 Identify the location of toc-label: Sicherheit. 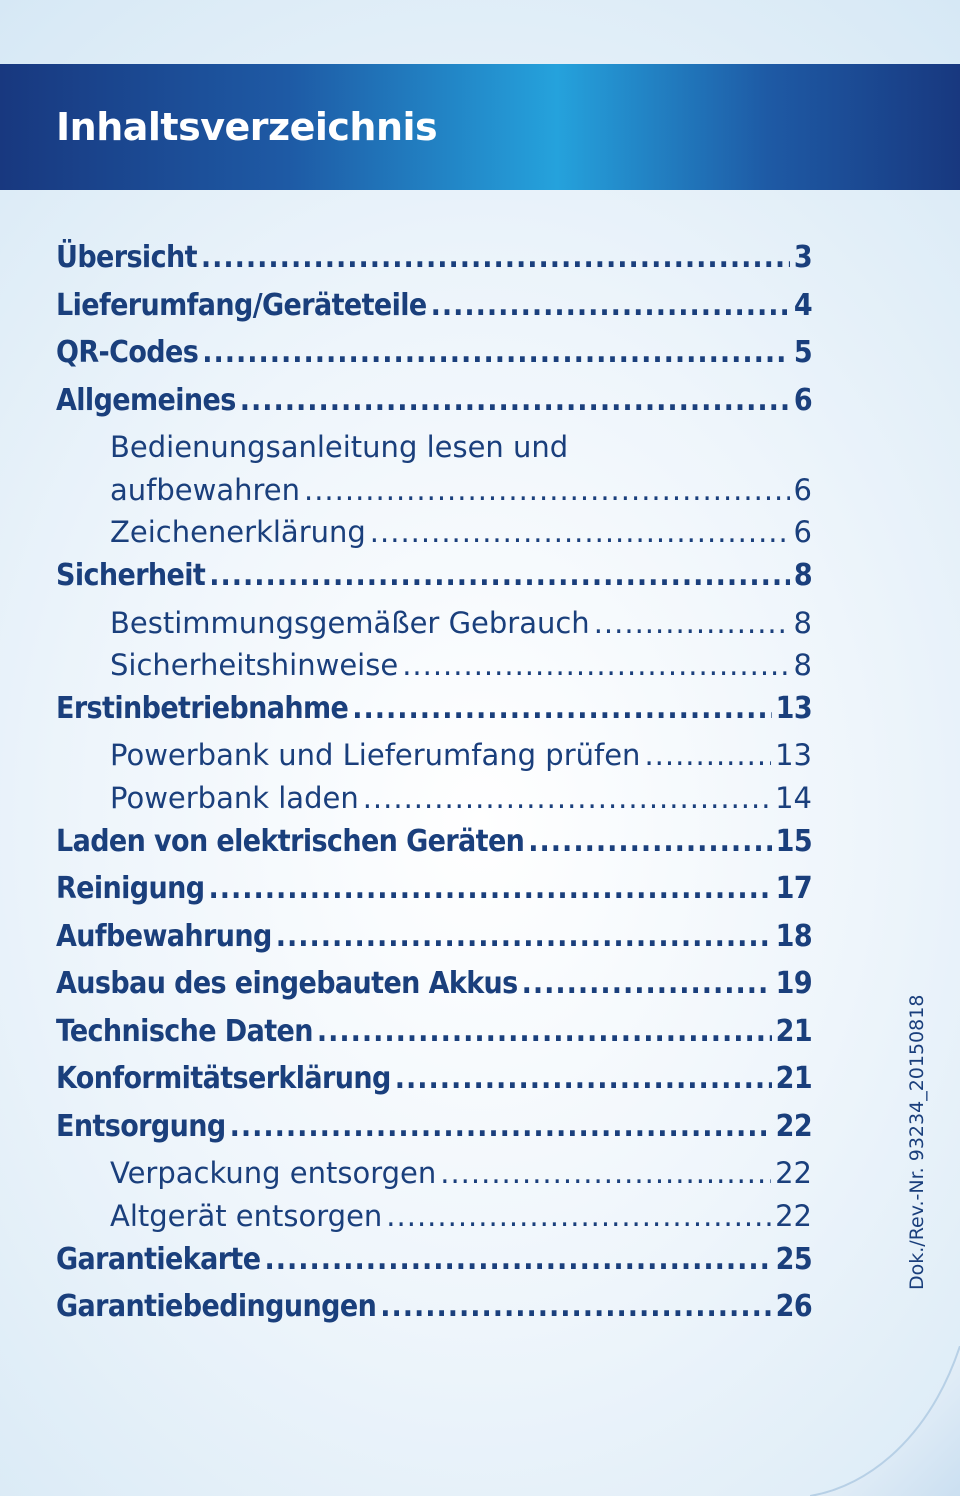
(131, 576).